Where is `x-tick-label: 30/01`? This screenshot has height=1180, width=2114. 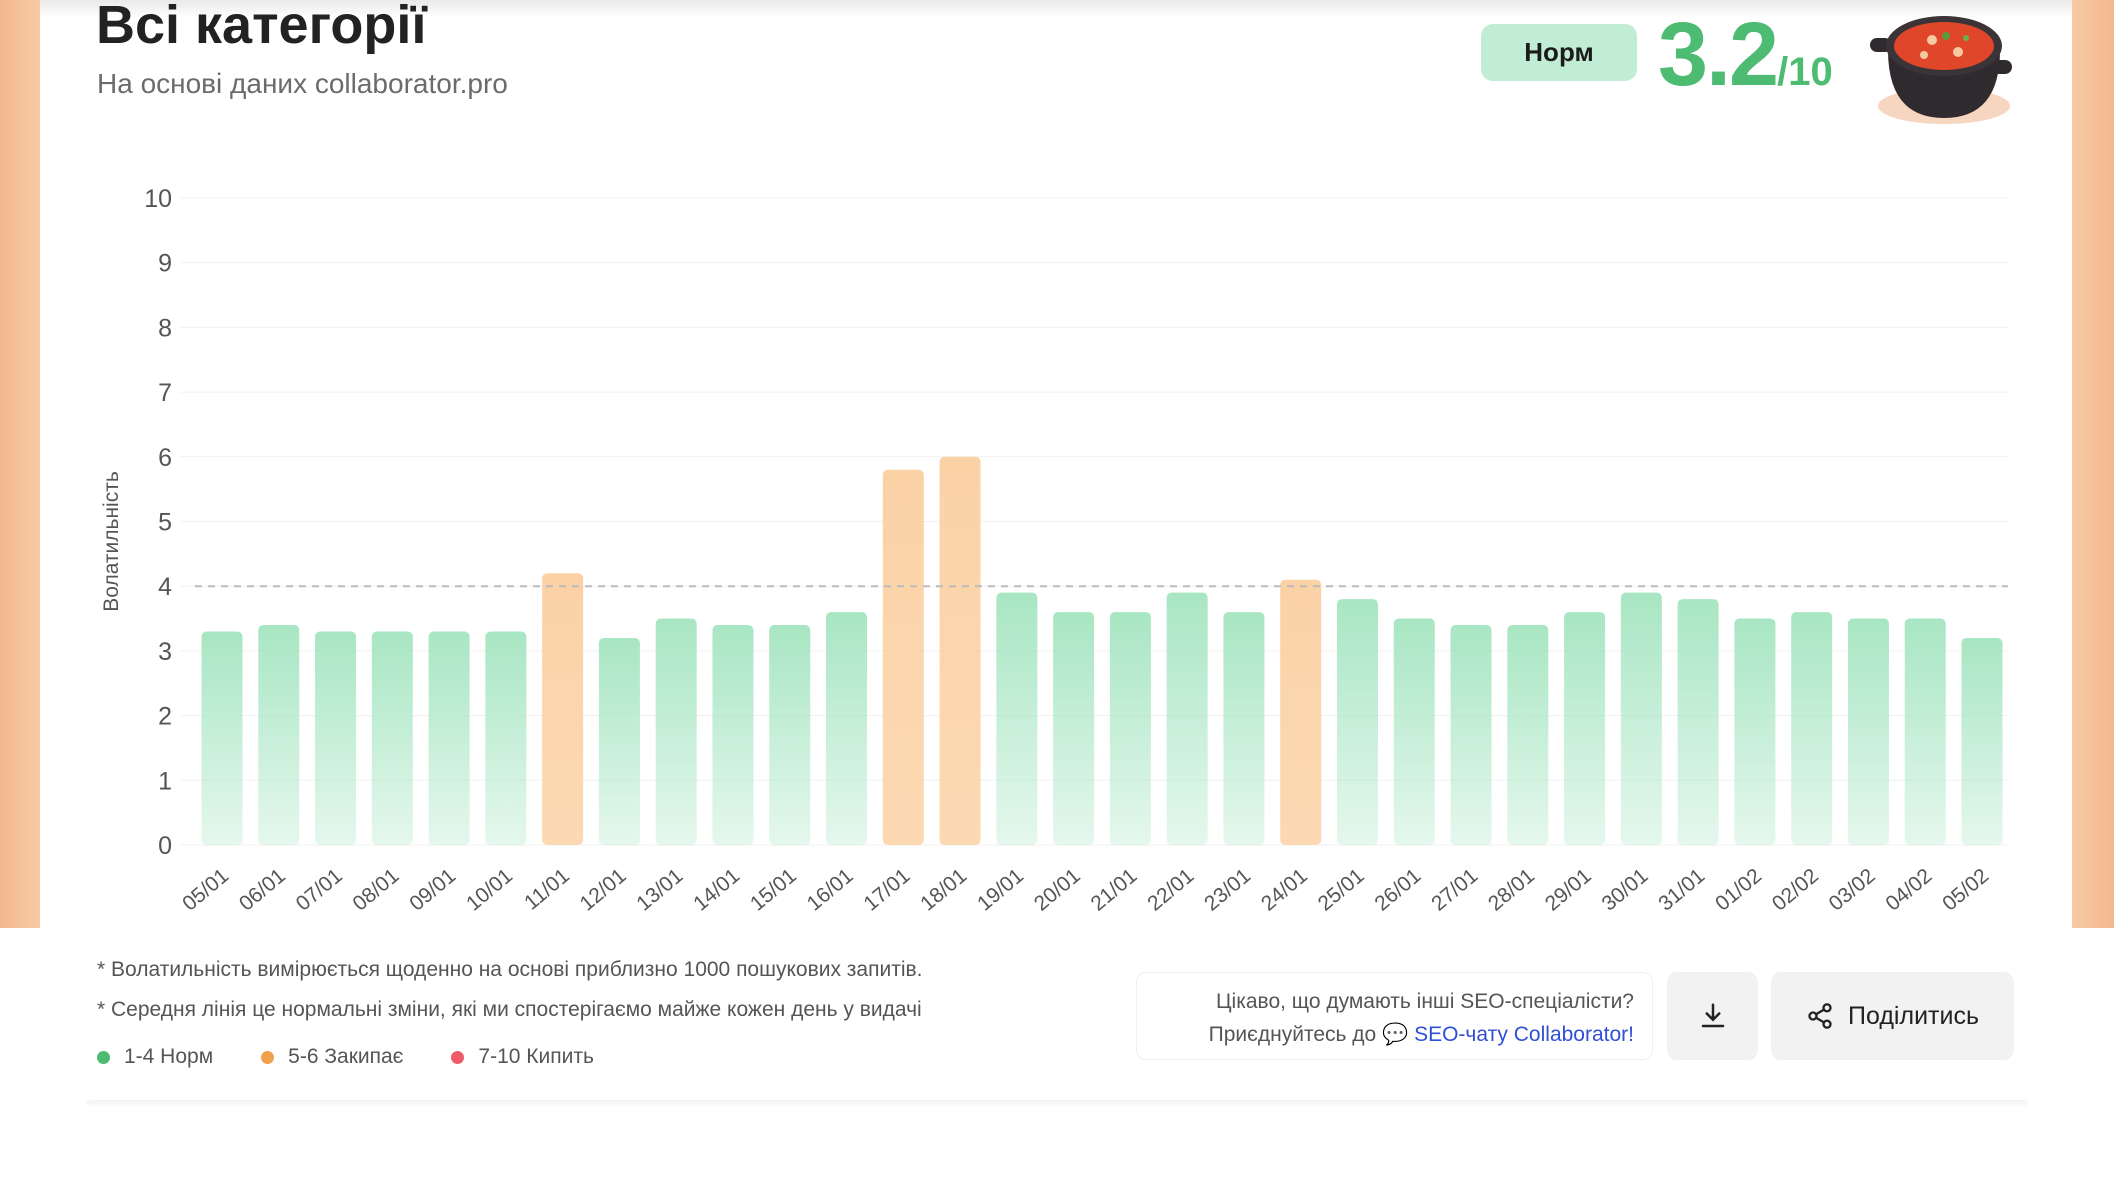 x-tick-label: 30/01 is located at coordinates (1625, 889).